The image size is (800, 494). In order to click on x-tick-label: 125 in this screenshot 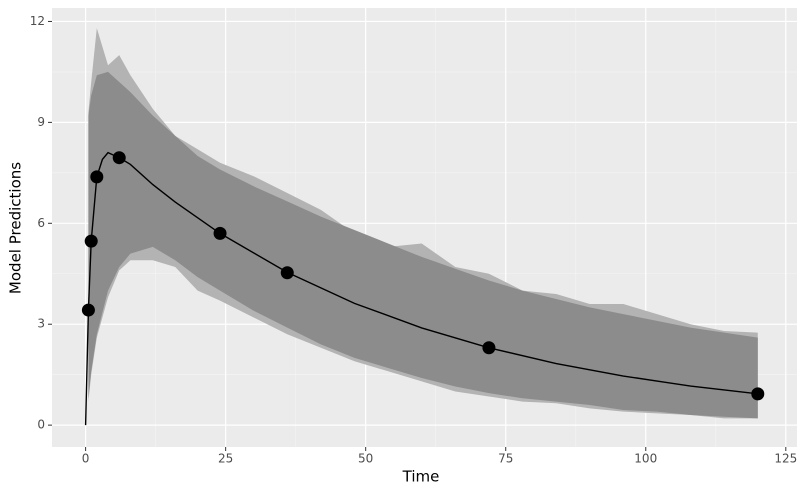, I will do `click(785, 459)`.